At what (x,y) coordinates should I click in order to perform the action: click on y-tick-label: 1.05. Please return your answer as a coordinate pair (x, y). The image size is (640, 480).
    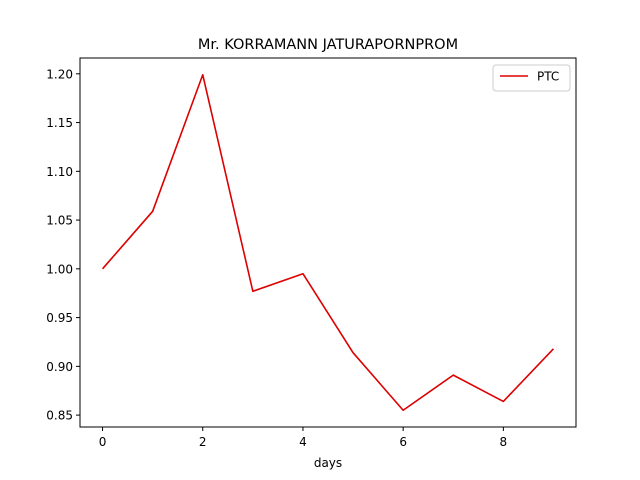
    Looking at the image, I should click on (59, 221).